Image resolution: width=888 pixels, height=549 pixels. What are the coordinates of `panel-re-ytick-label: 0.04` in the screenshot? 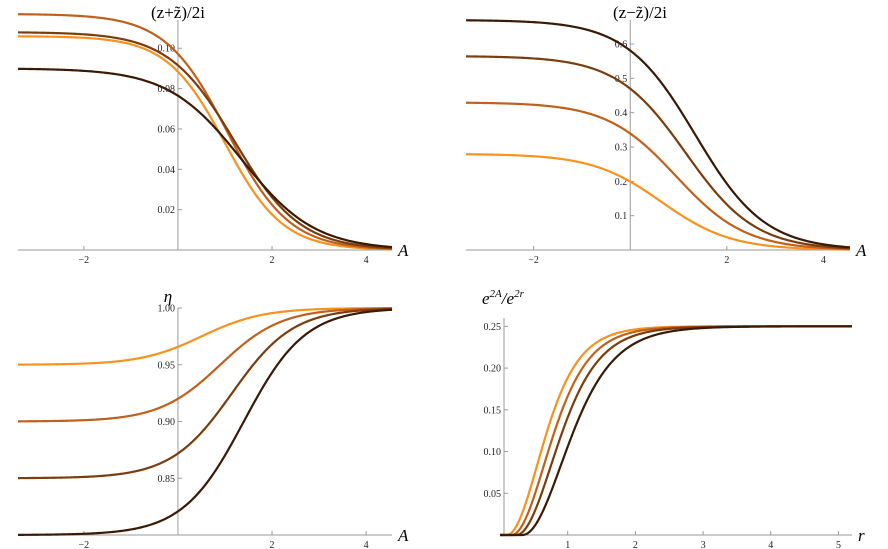 It's located at (166, 170).